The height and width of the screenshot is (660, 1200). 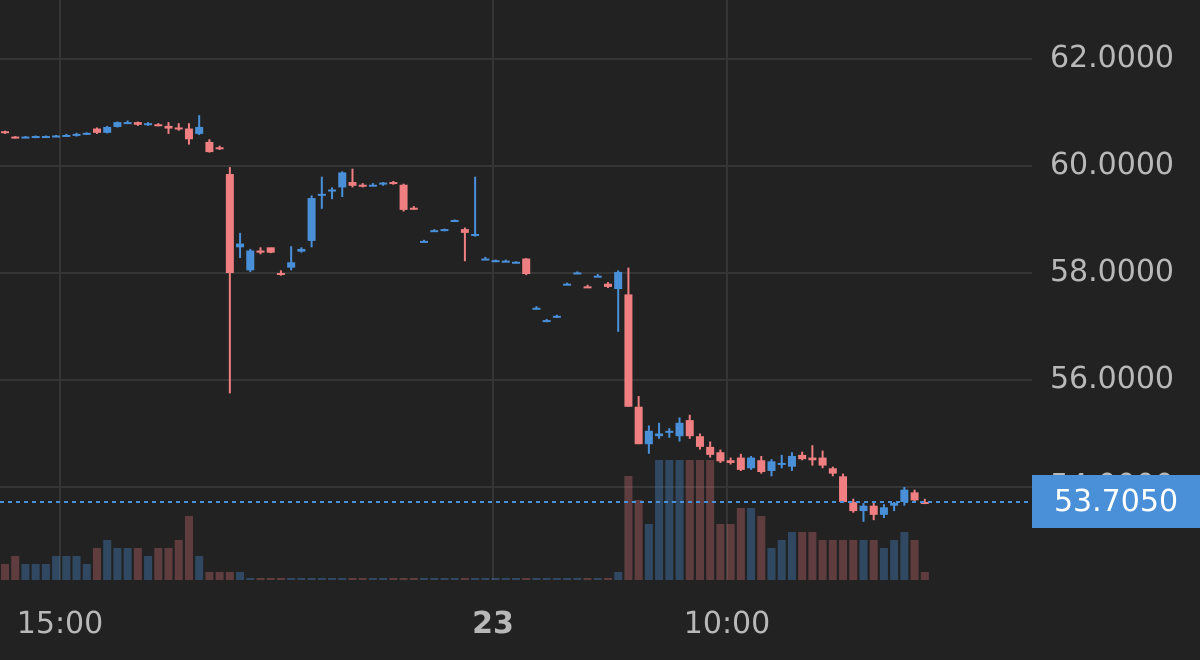 I want to click on volume-bars, so click(x=465, y=520).